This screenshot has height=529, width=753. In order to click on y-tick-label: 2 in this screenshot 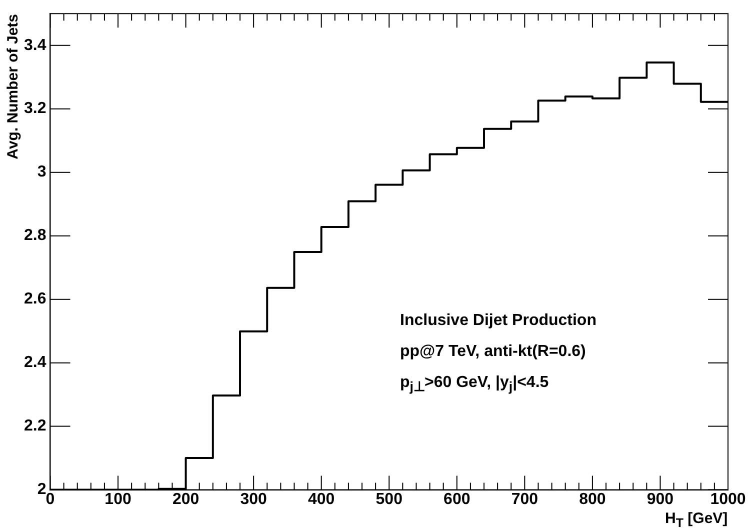, I will do `click(41, 489)`.